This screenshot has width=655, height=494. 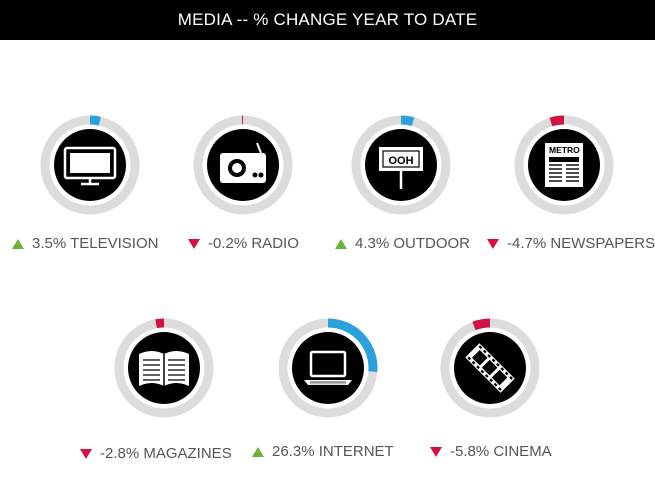 I want to click on television-icon, so click(x=90, y=166).